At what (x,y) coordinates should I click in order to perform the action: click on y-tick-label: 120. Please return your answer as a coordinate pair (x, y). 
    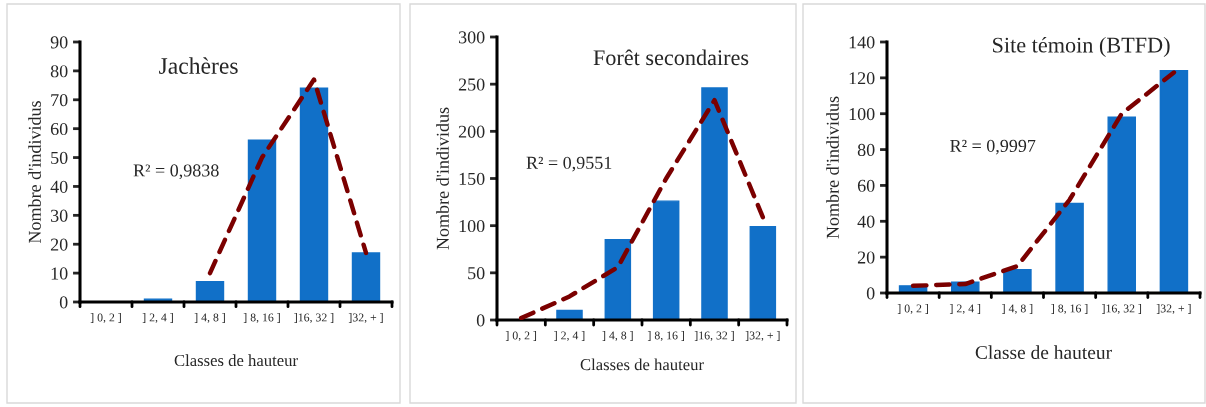
    Looking at the image, I should click on (862, 78).